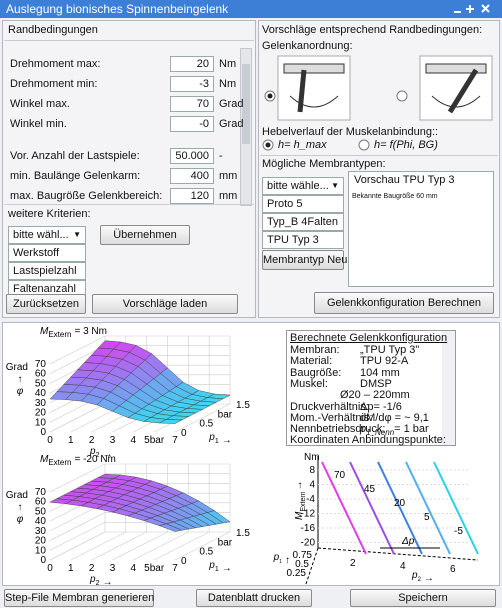 The width and height of the screenshot is (502, 608). What do you see at coordinates (304, 260) in the screenshot?
I see `new-membrane-button: Membrantyp Neu` at bounding box center [304, 260].